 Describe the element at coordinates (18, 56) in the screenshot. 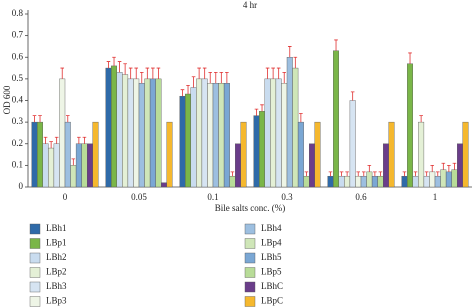

I see `y-tick-label: 0.6` at that location.